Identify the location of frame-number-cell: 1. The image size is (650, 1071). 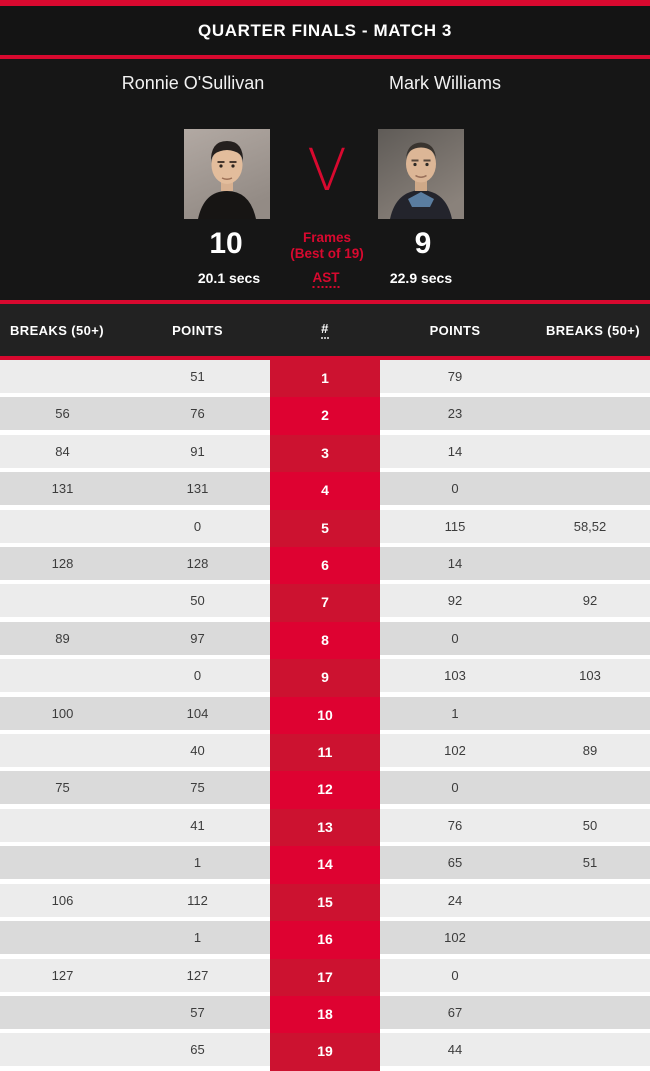
(325, 379).